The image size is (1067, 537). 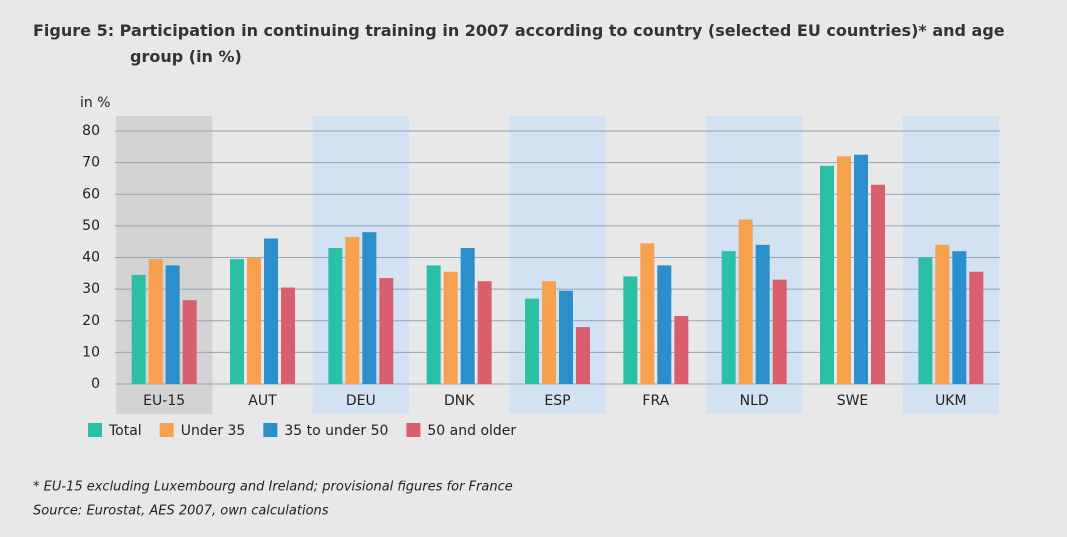 What do you see at coordinates (91, 163) in the screenshot?
I see `y-tick-label: 70` at bounding box center [91, 163].